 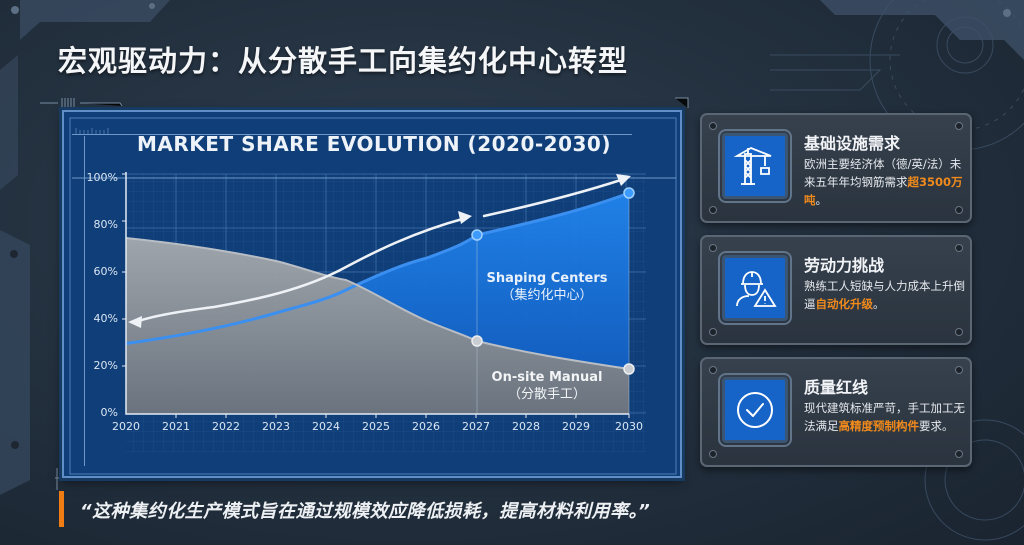 What do you see at coordinates (879, 426) in the screenshot?
I see `card-text-highlight: 高精度预制构件` at bounding box center [879, 426].